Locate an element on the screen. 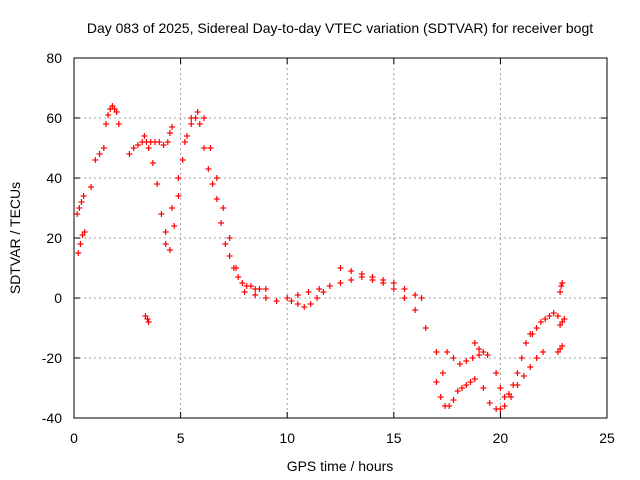  y-tick-label: -40 is located at coordinates (52, 418).